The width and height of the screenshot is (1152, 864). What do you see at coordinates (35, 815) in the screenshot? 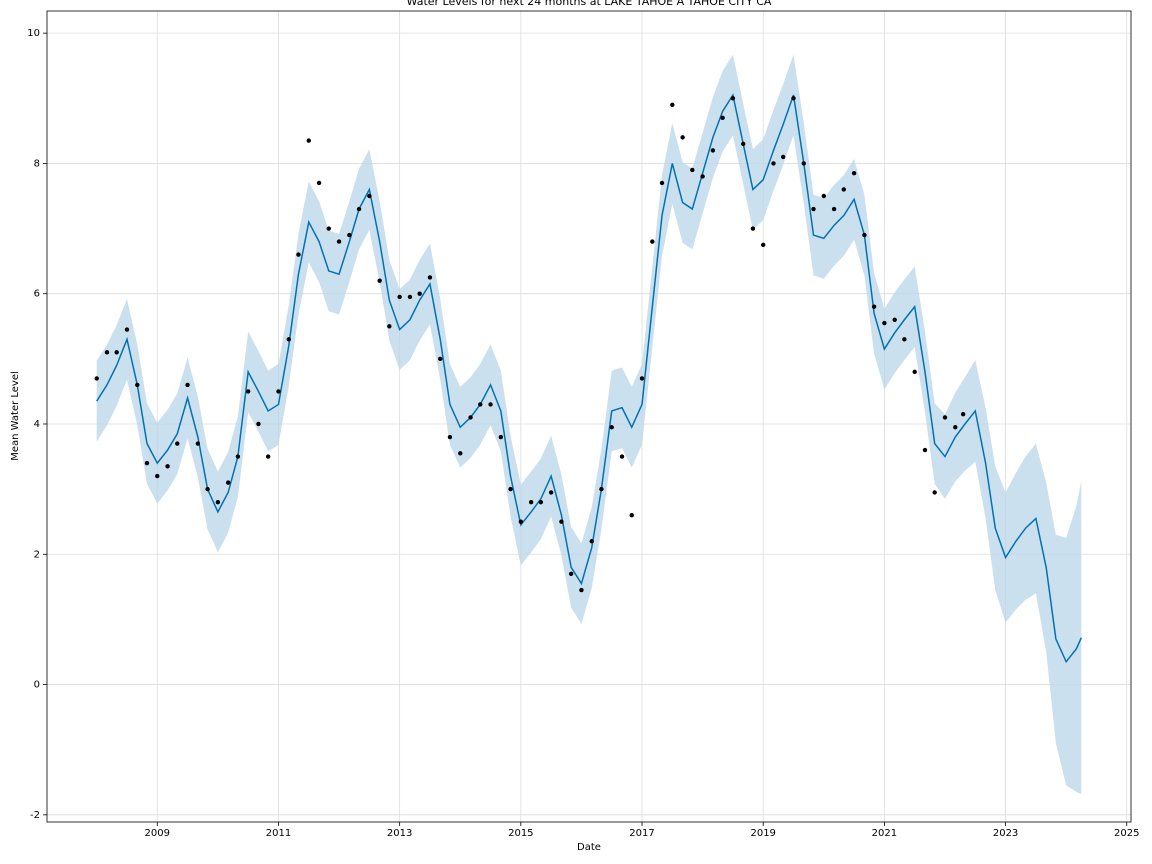
I see `y-tick-label: -2` at bounding box center [35, 815].